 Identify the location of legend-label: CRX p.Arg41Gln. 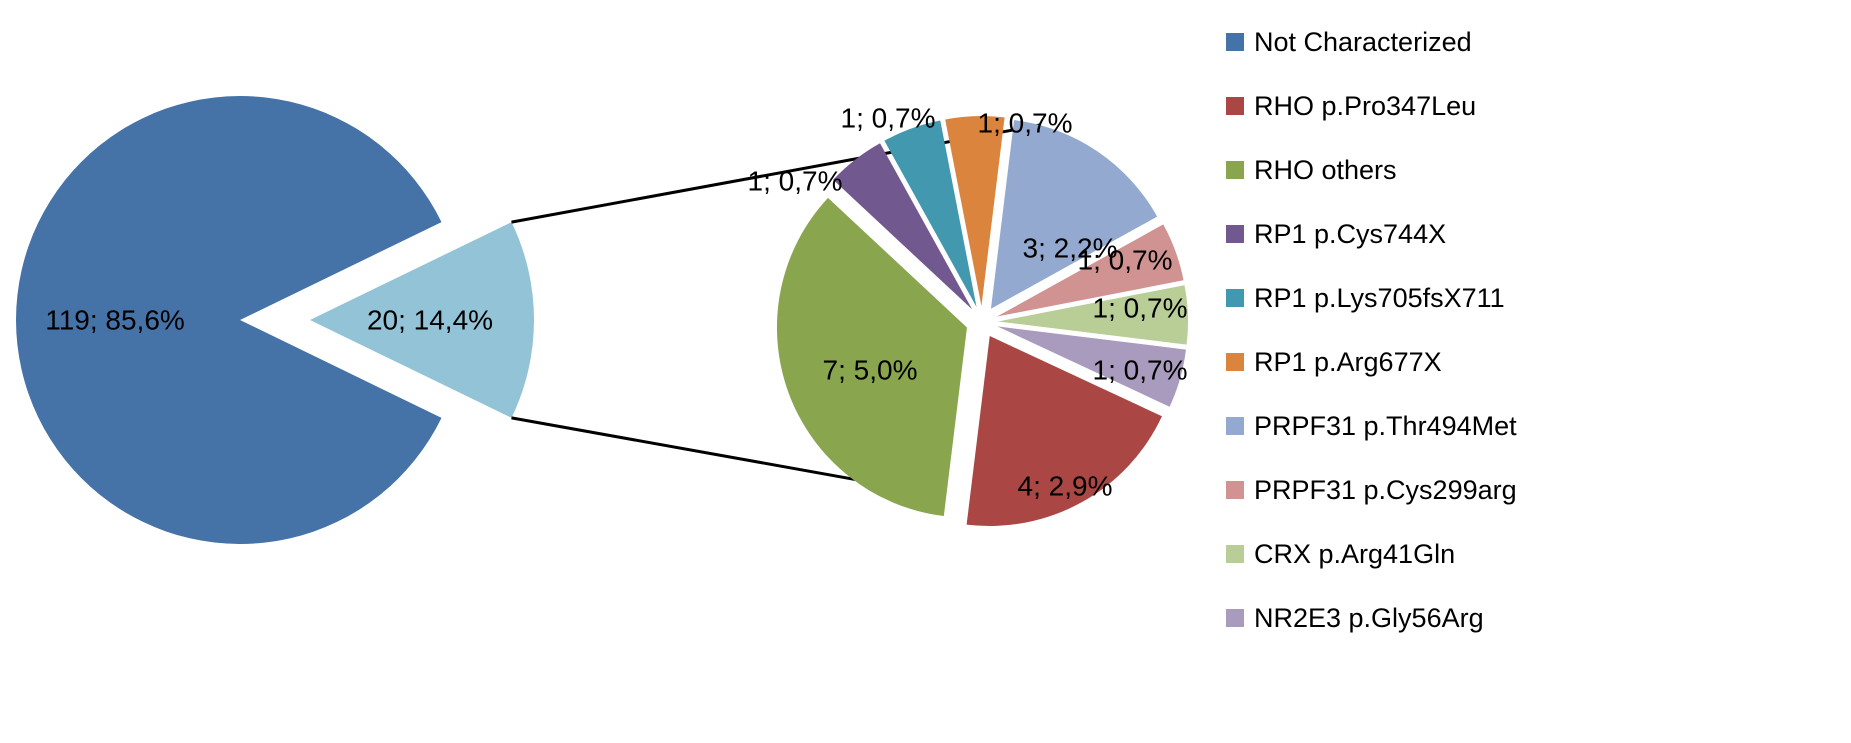
(1355, 553).